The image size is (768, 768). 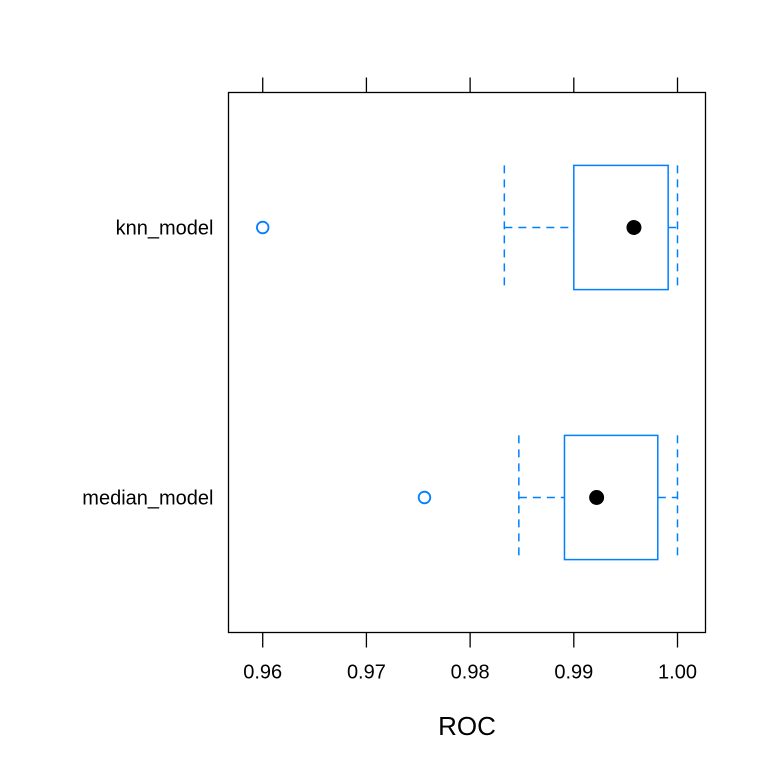 I want to click on bottom-axis-ticks, so click(x=470, y=640).